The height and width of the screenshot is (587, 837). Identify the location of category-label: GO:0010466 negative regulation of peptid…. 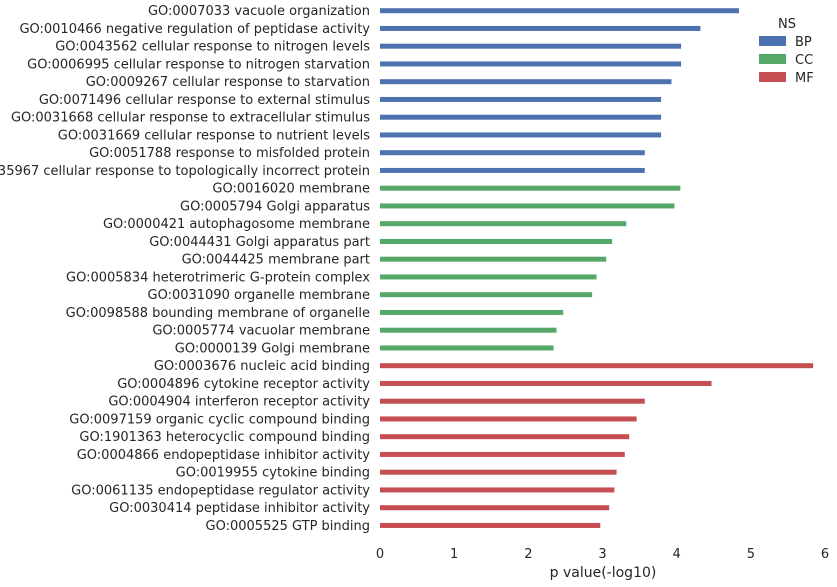
(194, 29).